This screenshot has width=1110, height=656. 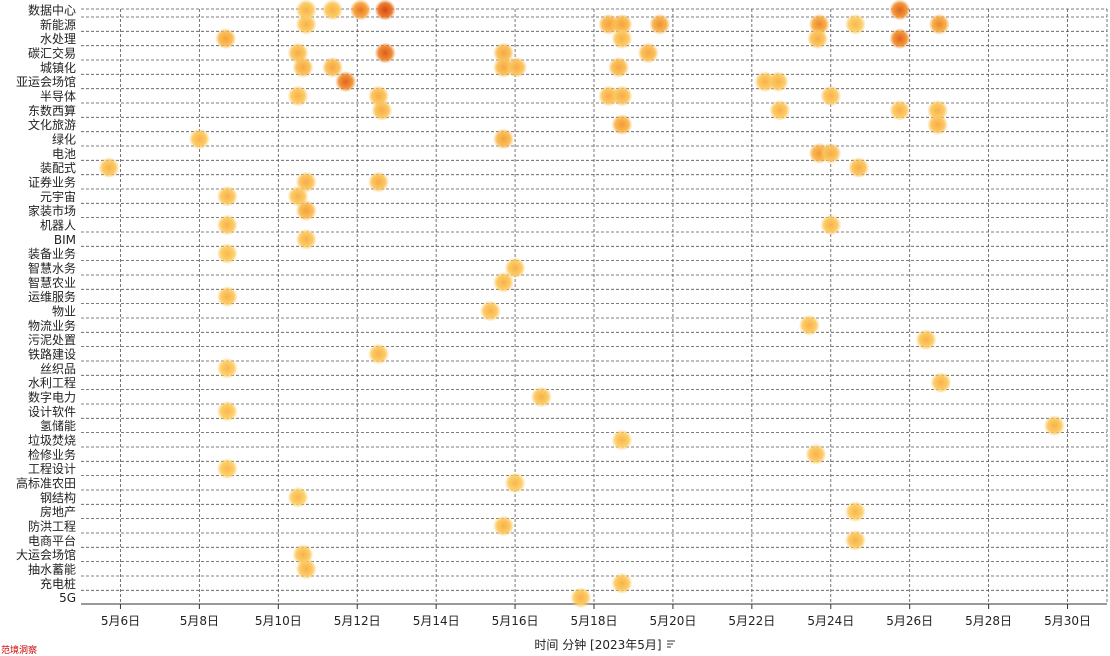 What do you see at coordinates (46, 81) in the screenshot?
I see `category-label: 亚运会场馆` at bounding box center [46, 81].